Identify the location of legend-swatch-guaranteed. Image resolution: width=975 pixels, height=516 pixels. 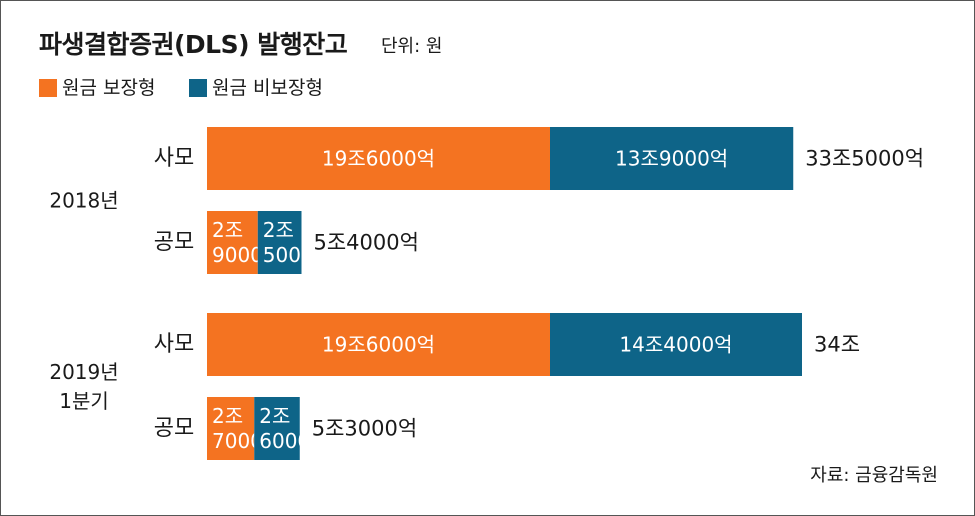
(48, 88).